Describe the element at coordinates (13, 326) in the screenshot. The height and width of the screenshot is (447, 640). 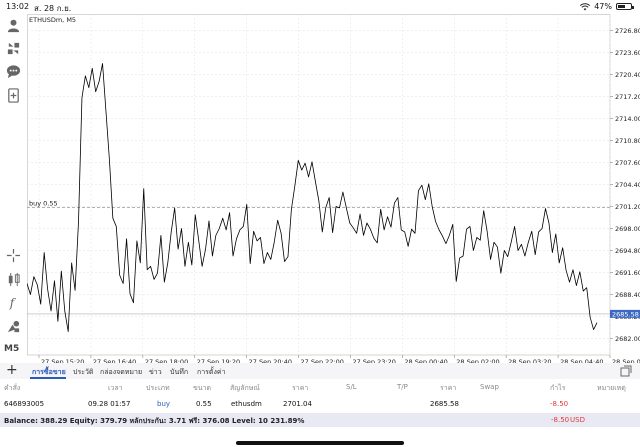
I see `objects-icon` at that location.